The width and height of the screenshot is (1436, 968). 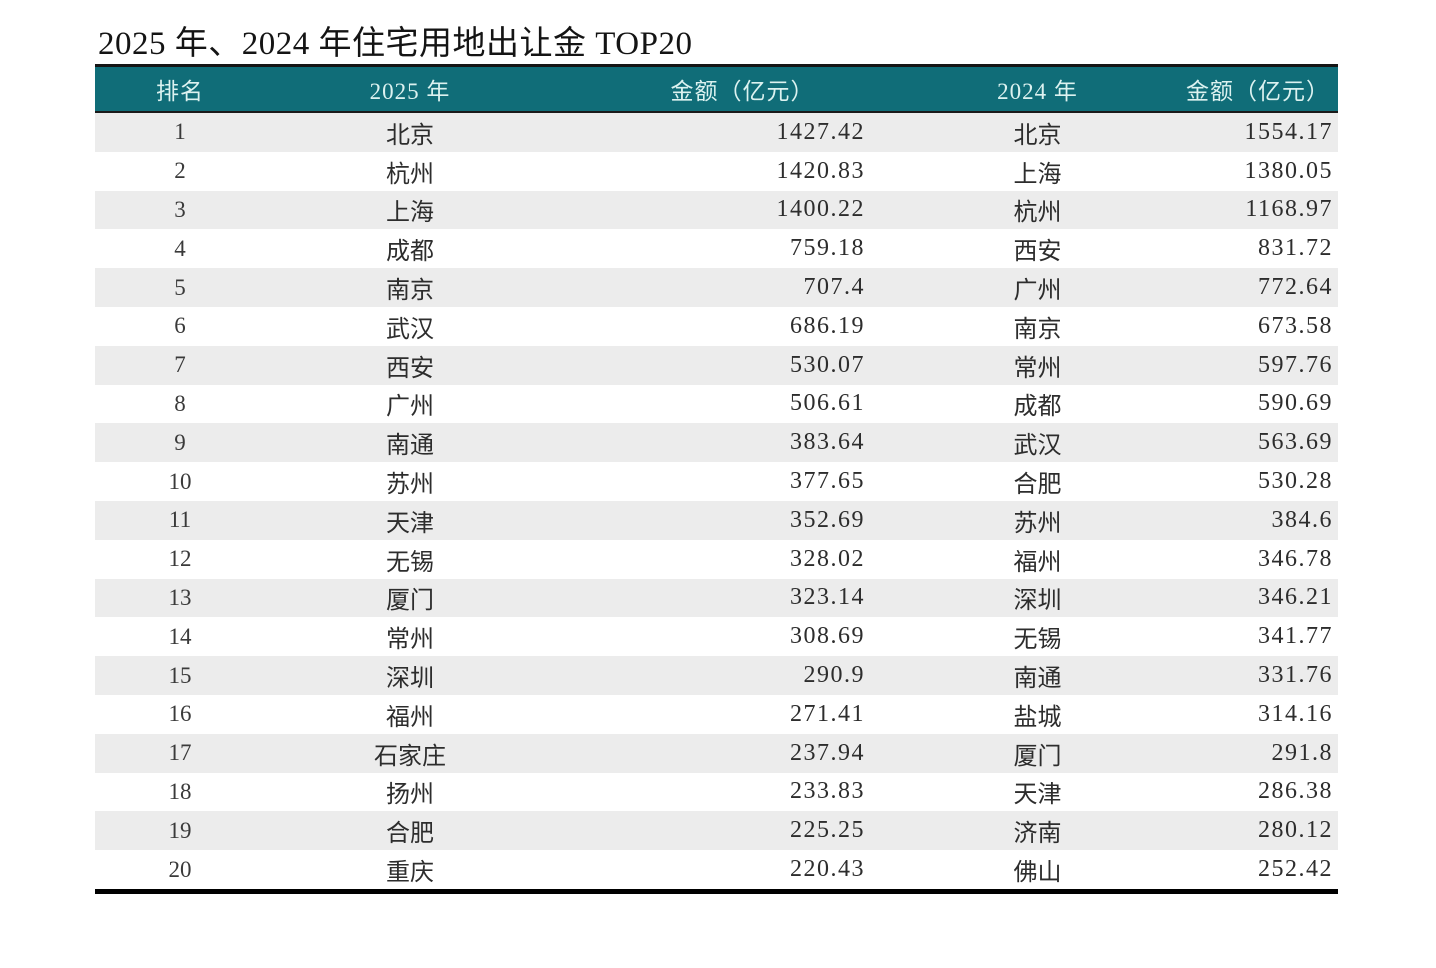 What do you see at coordinates (1288, 131) in the screenshot?
I see `amount-2024-cell: 1554.17` at bounding box center [1288, 131].